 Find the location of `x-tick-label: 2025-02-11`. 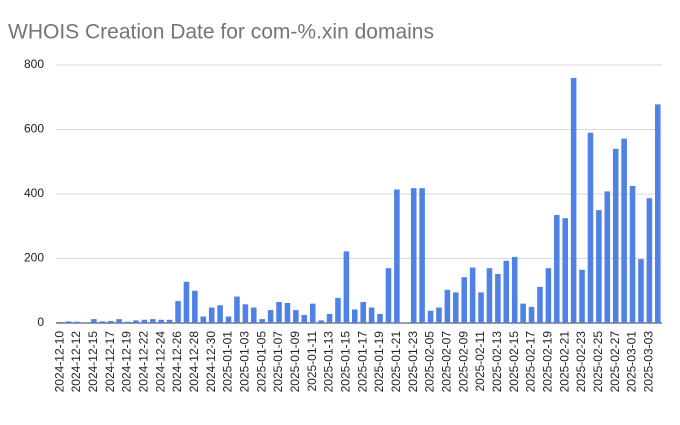

x-tick-label: 2025-02-11 is located at coordinates (480, 361).